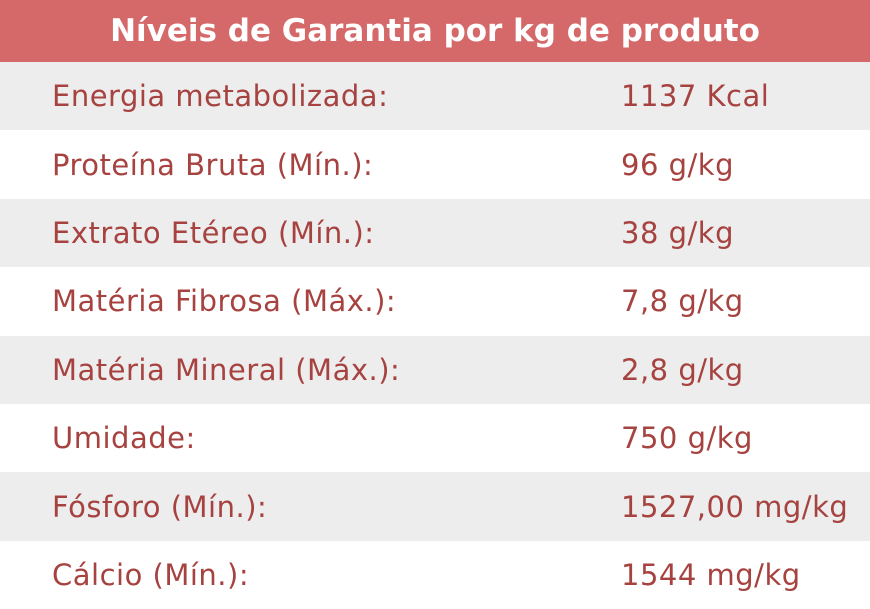  I want to click on table-title: Níveis de Garantia por kg de produto, so click(435, 31).